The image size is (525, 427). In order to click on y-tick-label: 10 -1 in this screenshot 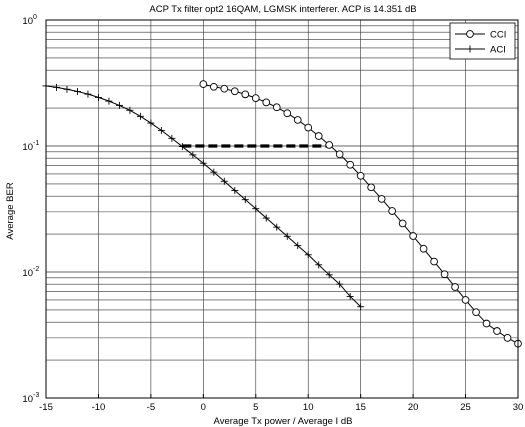, I will do `click(30, 146)`.